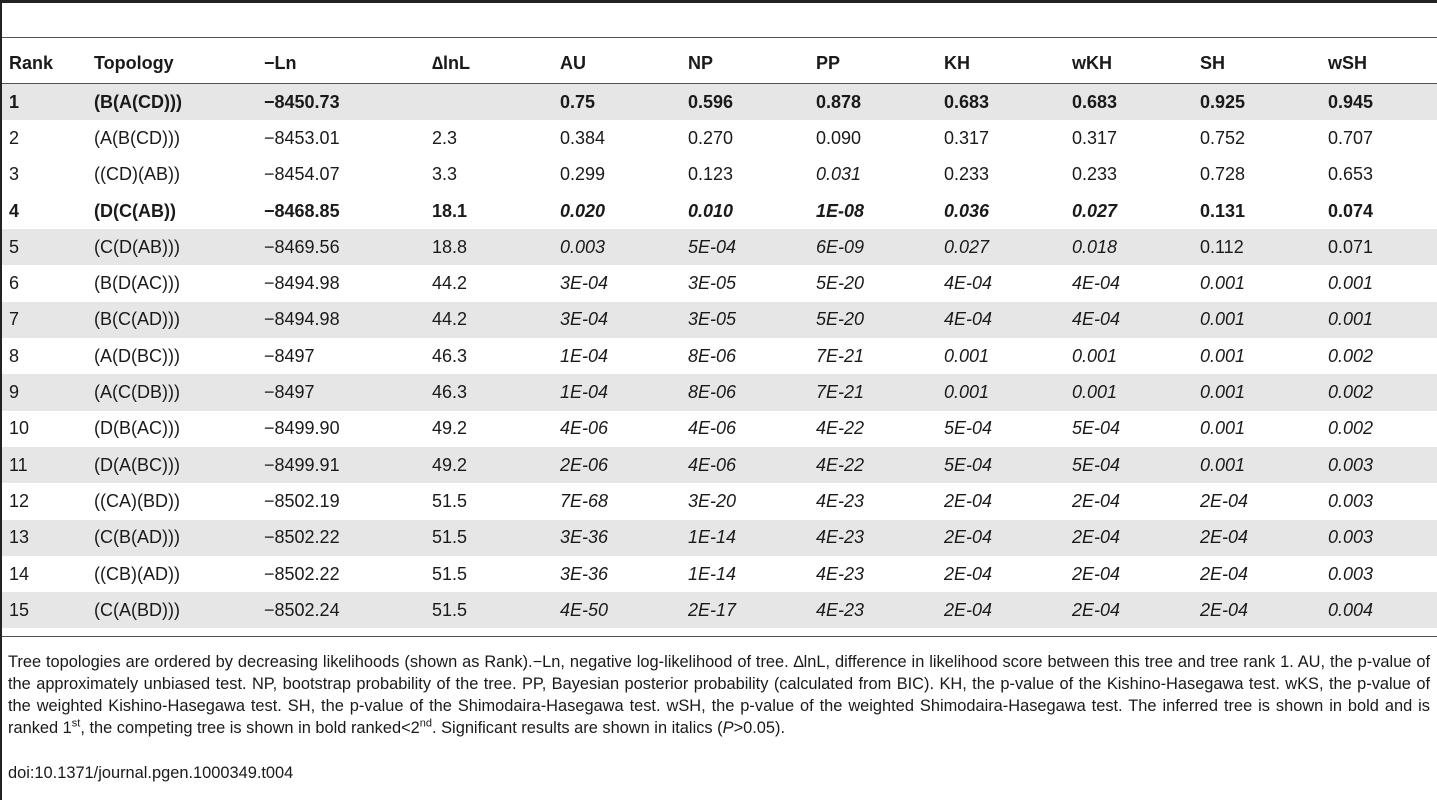 The height and width of the screenshot is (800, 1437). Describe the element at coordinates (719, 636) in the screenshot. I see `bottom-rule` at that location.